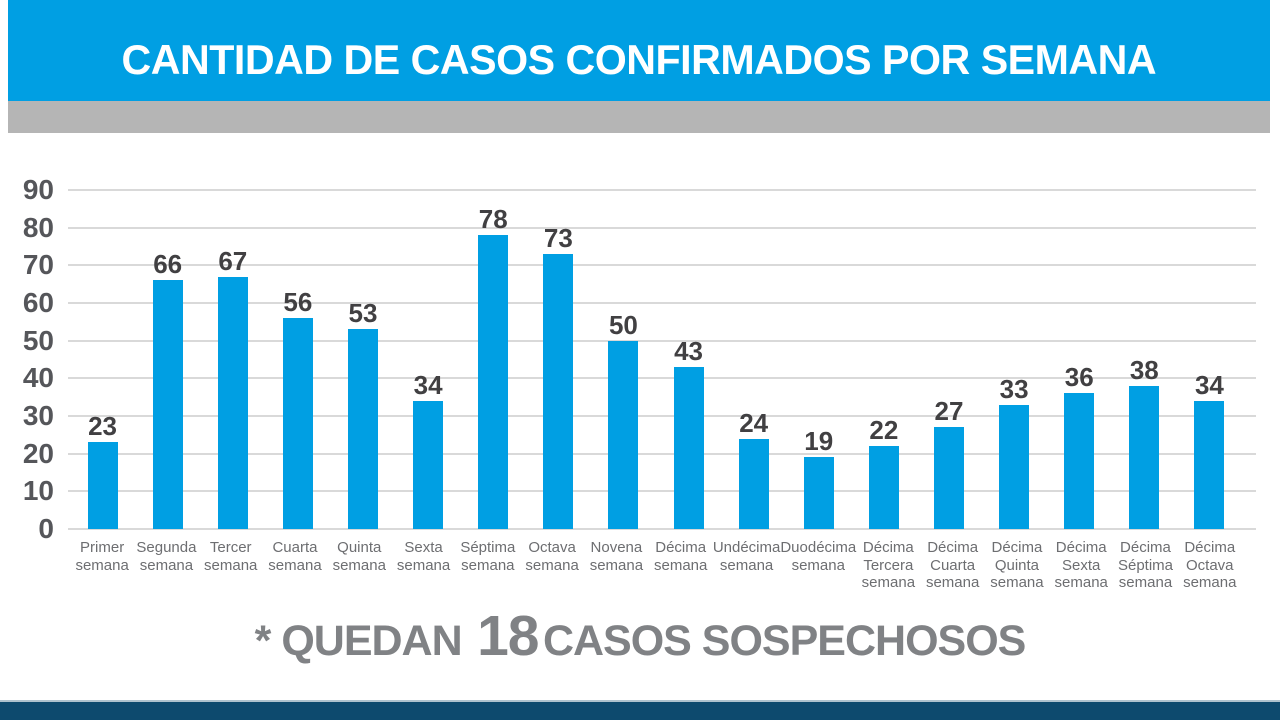 The image size is (1280, 720). What do you see at coordinates (38, 340) in the screenshot?
I see `y-axis-tick-label: 50` at bounding box center [38, 340].